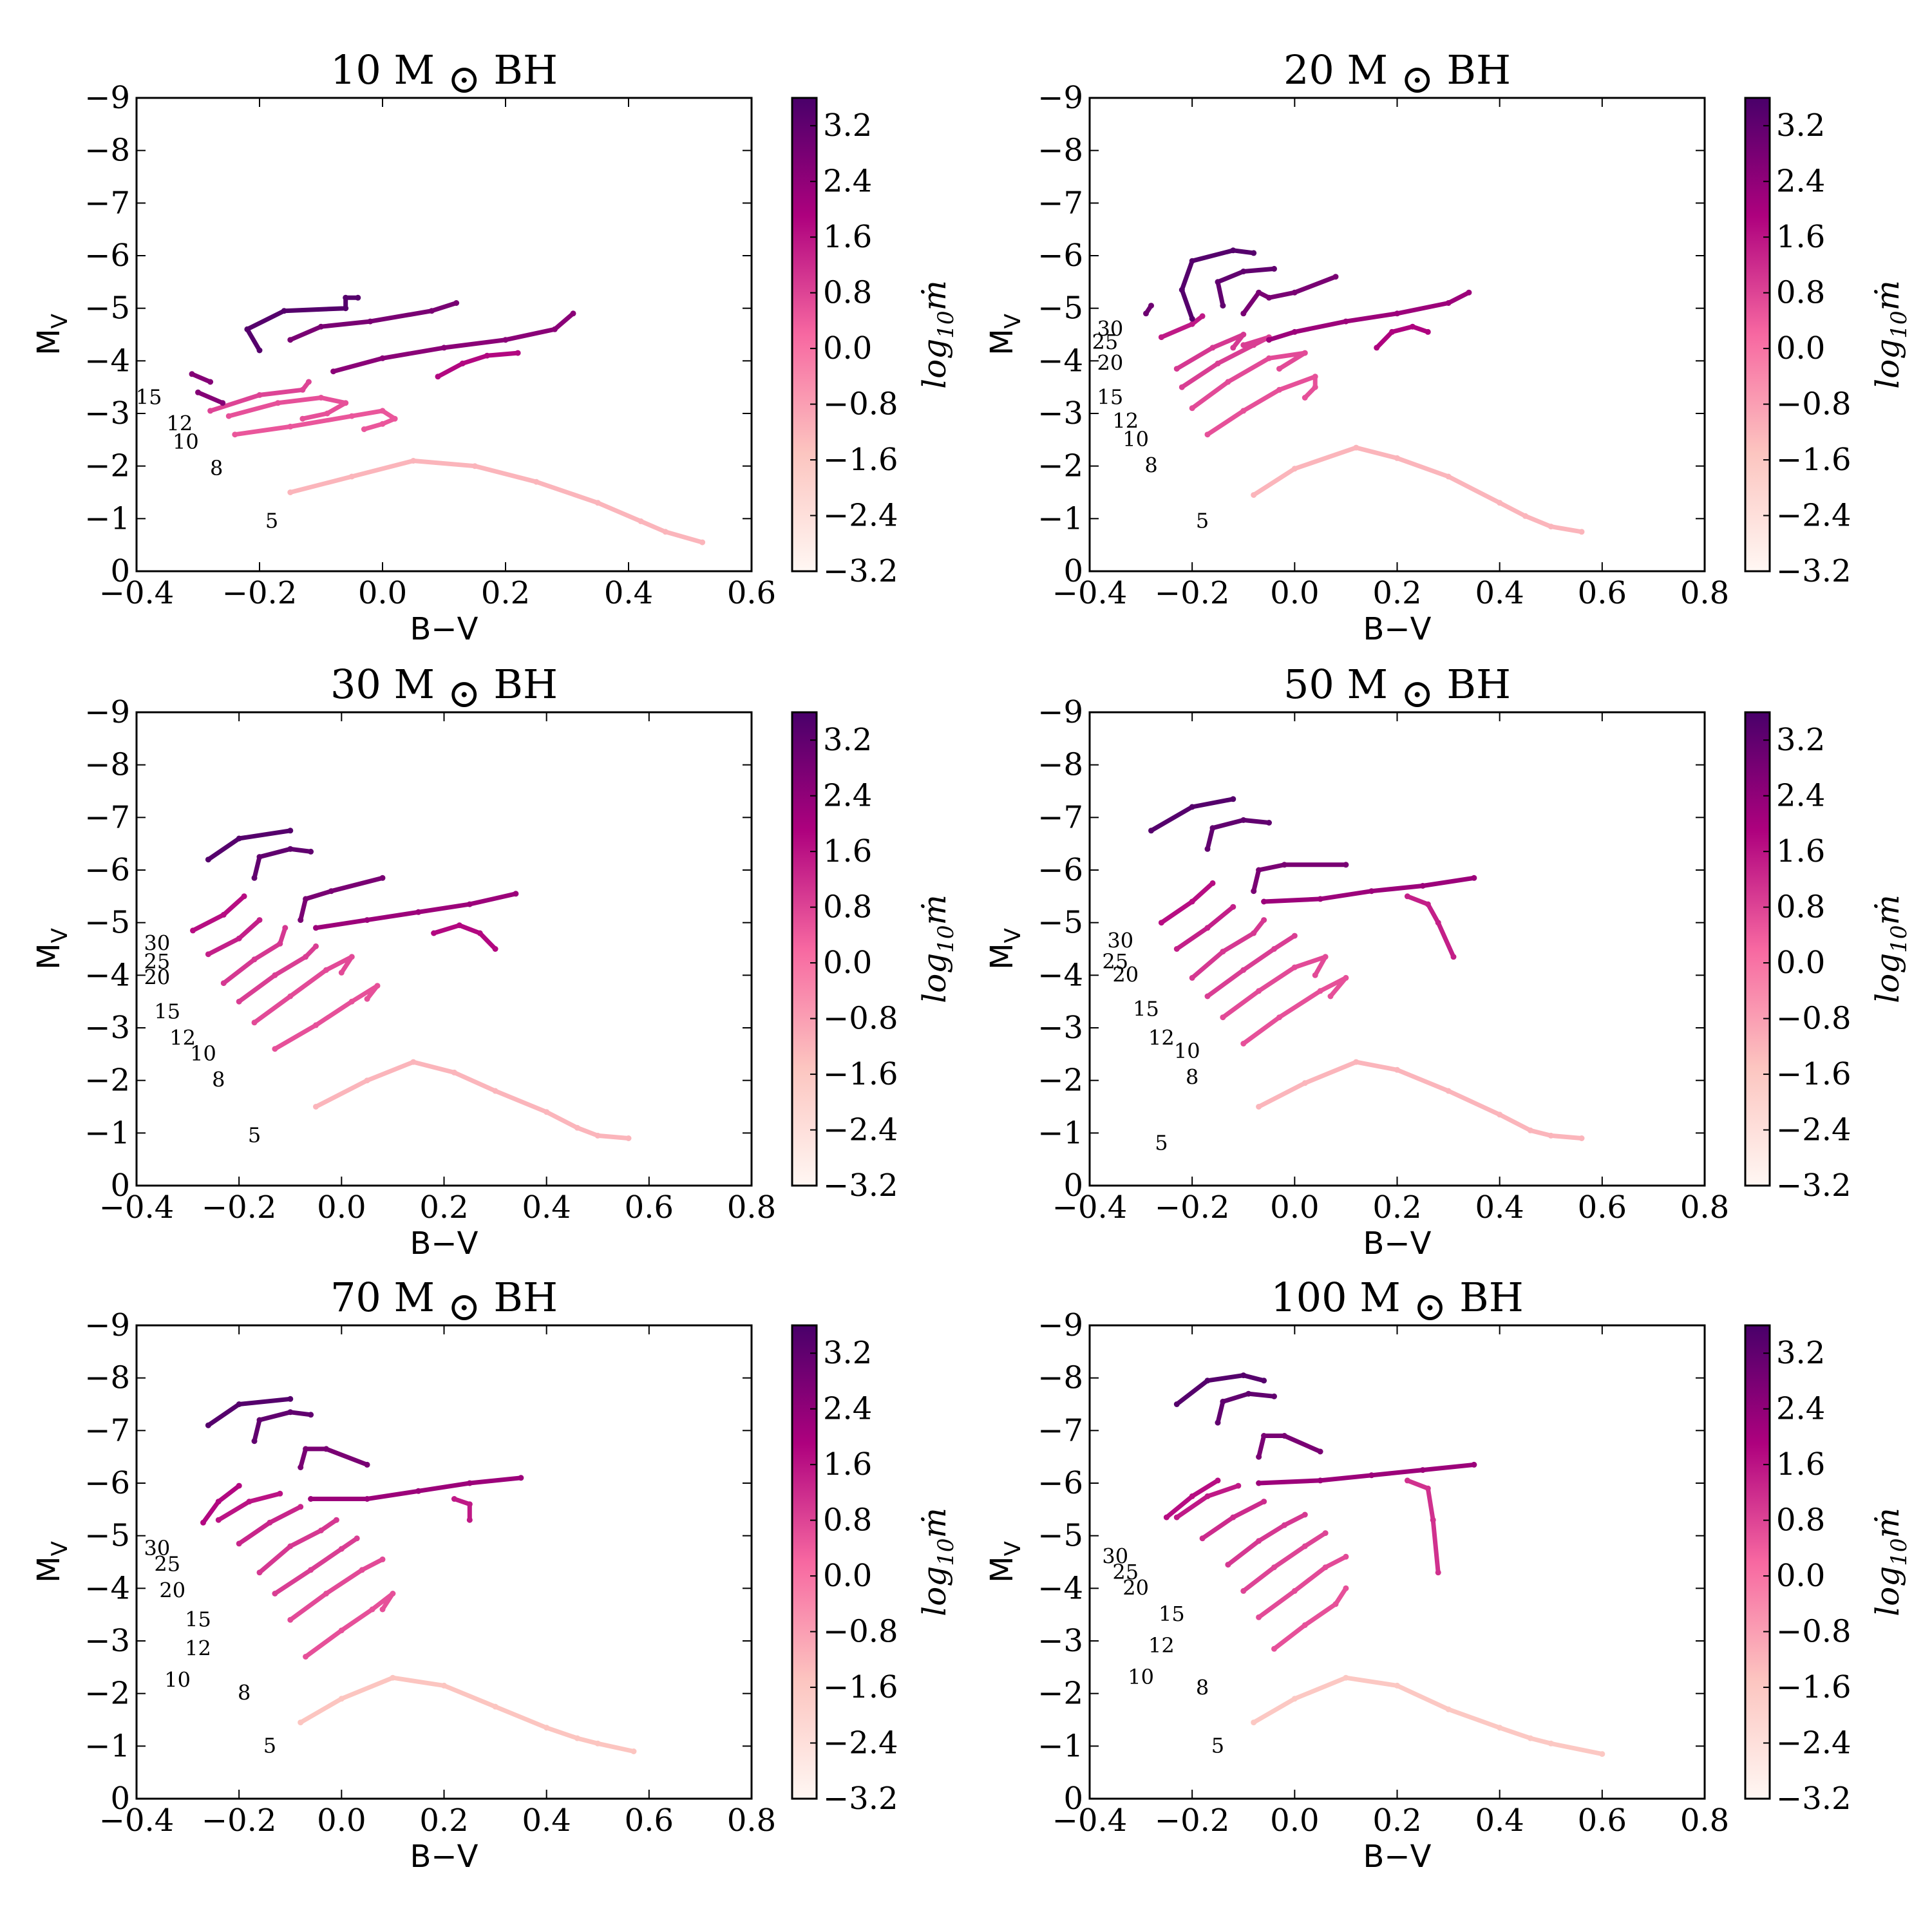  What do you see at coordinates (935, 364) in the screenshot?
I see `cb-label-main: log` at bounding box center [935, 364].